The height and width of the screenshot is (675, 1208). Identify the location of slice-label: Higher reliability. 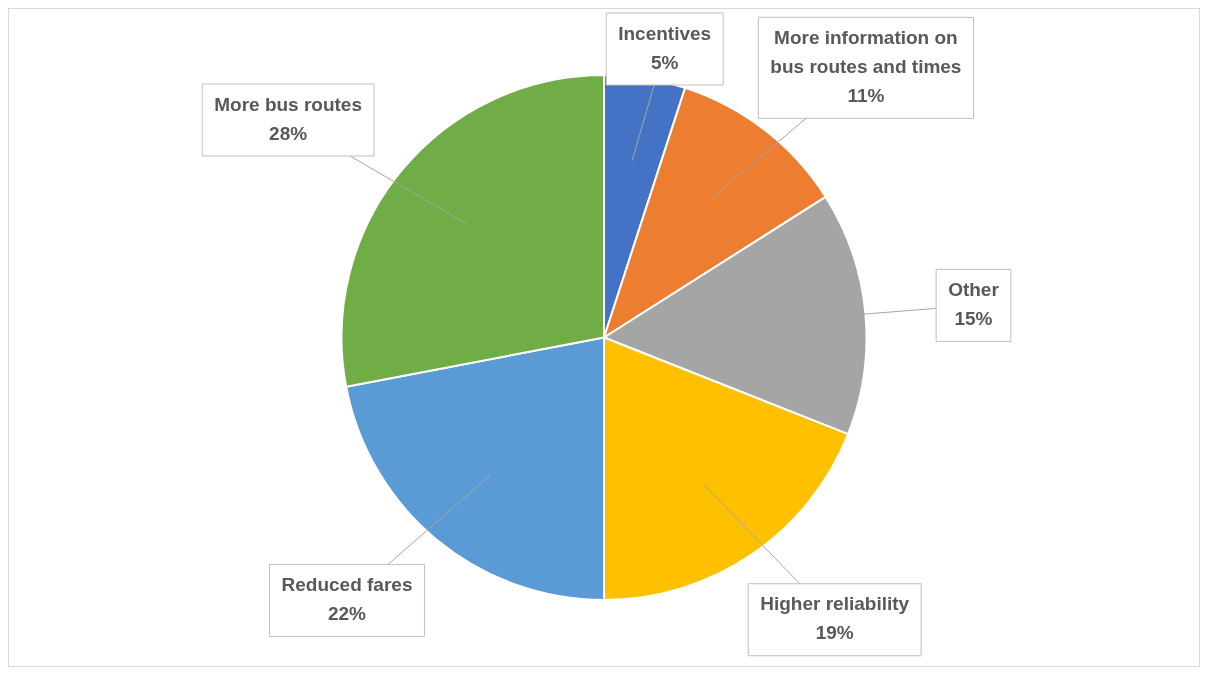
(835, 604).